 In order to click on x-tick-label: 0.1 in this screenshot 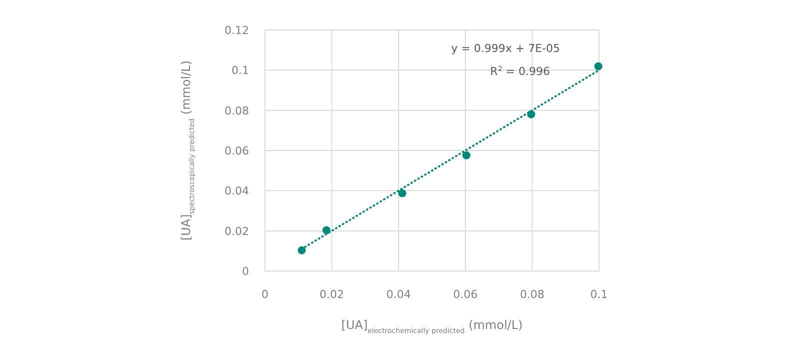, I will do `click(599, 294)`.